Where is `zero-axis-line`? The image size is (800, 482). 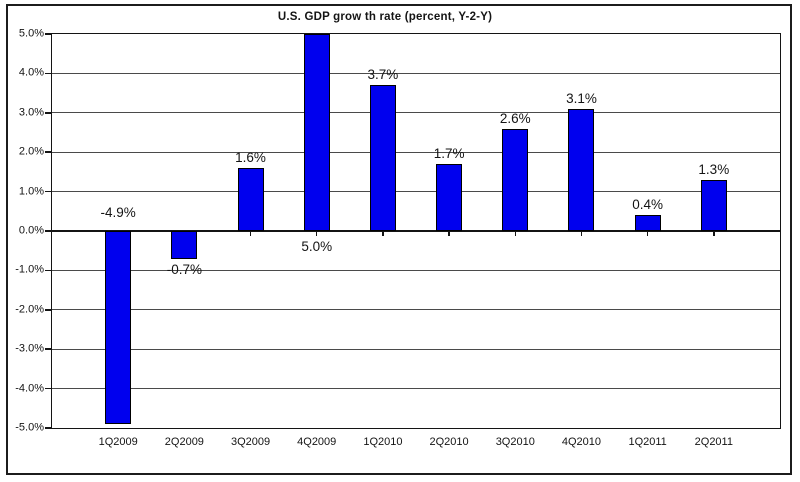
zero-axis-line is located at coordinates (416, 231).